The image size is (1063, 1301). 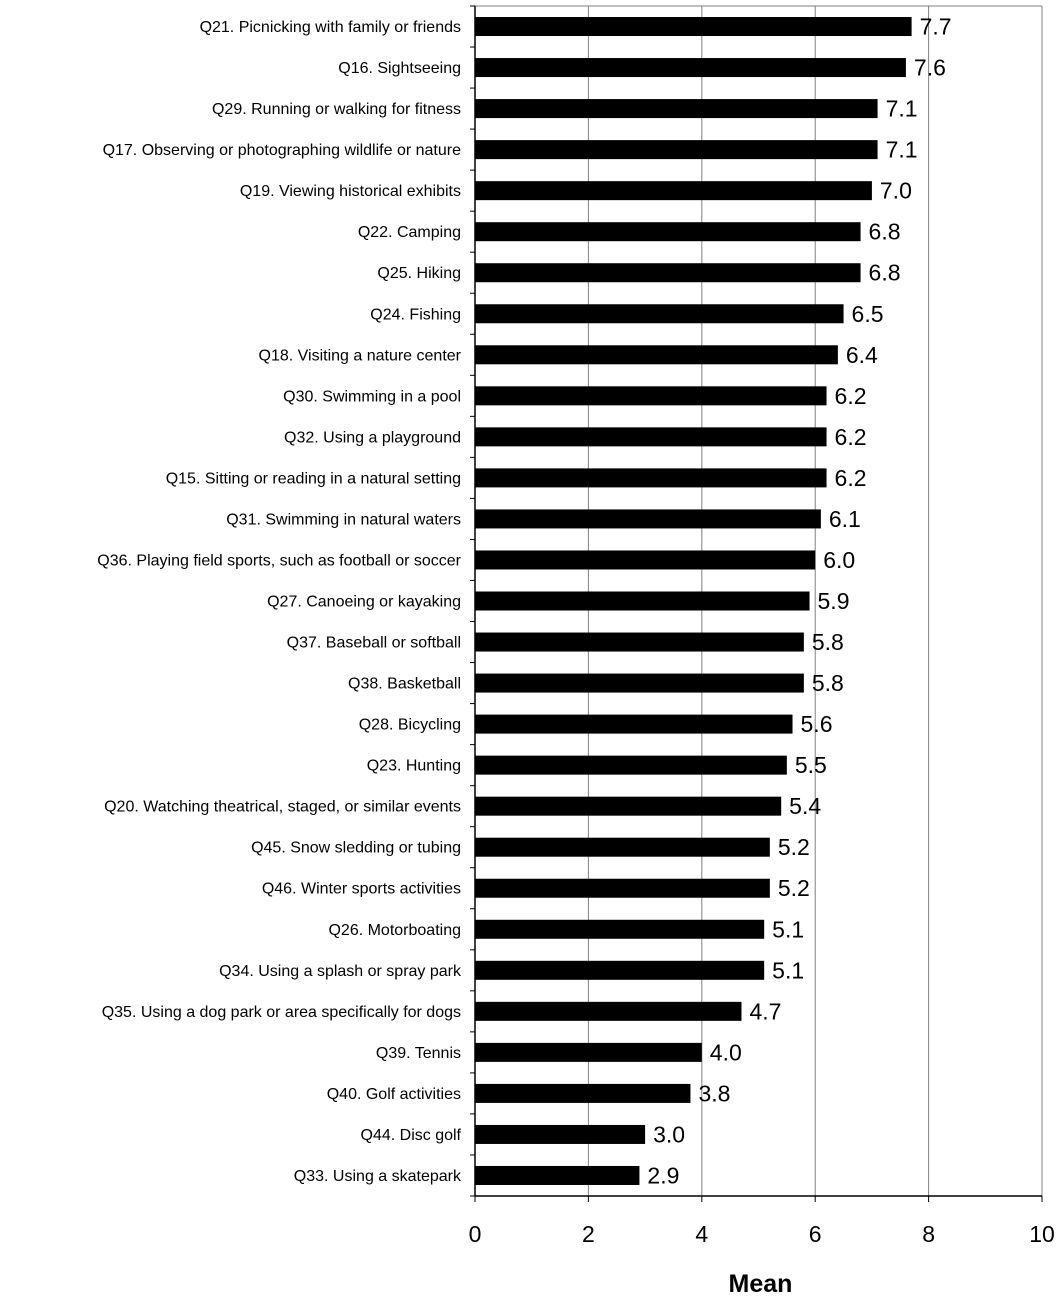 I want to click on value-label: 7.7, so click(x=936, y=27).